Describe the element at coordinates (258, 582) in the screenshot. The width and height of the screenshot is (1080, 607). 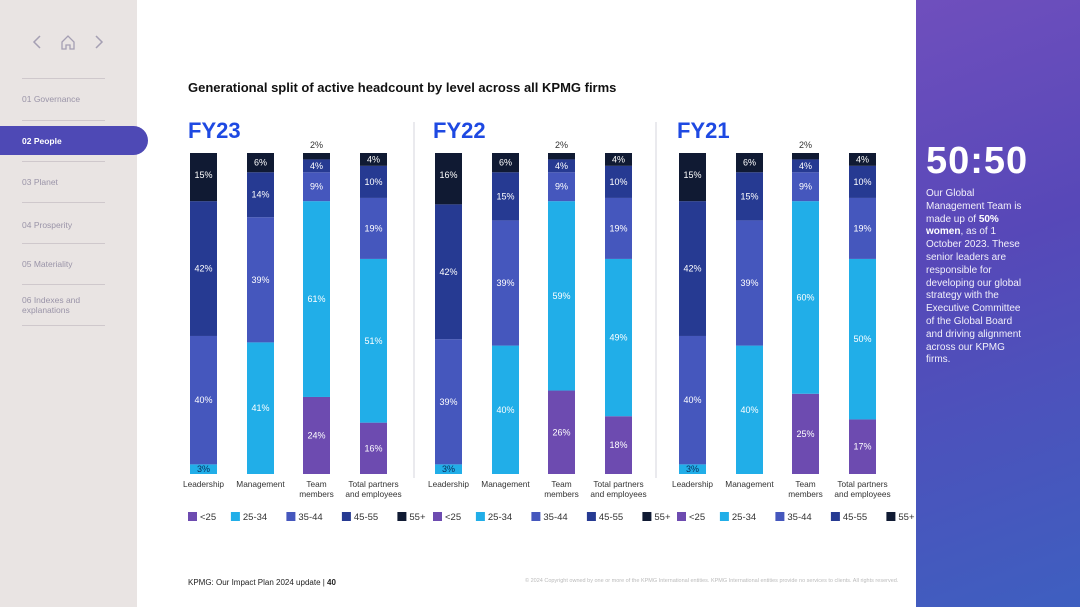
I see `footer-title: KPMG: Our Impact Plan 2024 update |` at that location.